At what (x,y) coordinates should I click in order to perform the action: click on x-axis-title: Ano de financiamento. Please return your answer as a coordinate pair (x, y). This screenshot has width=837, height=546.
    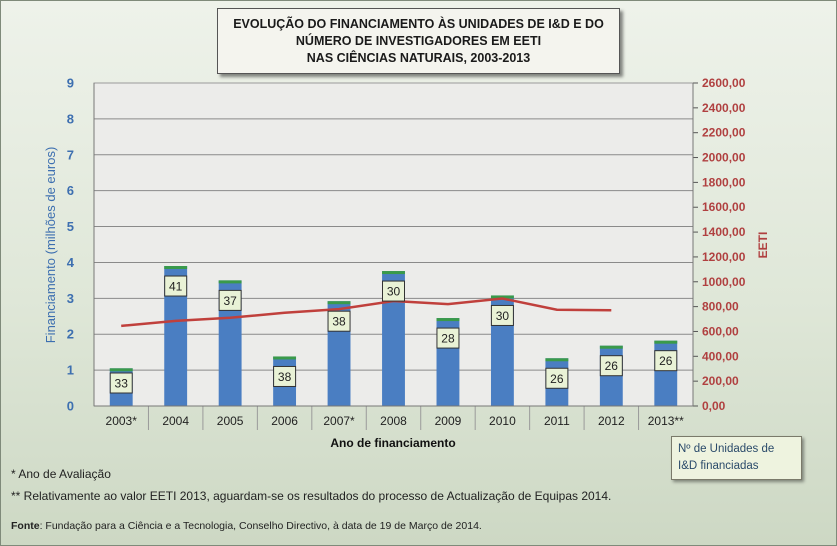
    Looking at the image, I should click on (392, 443).